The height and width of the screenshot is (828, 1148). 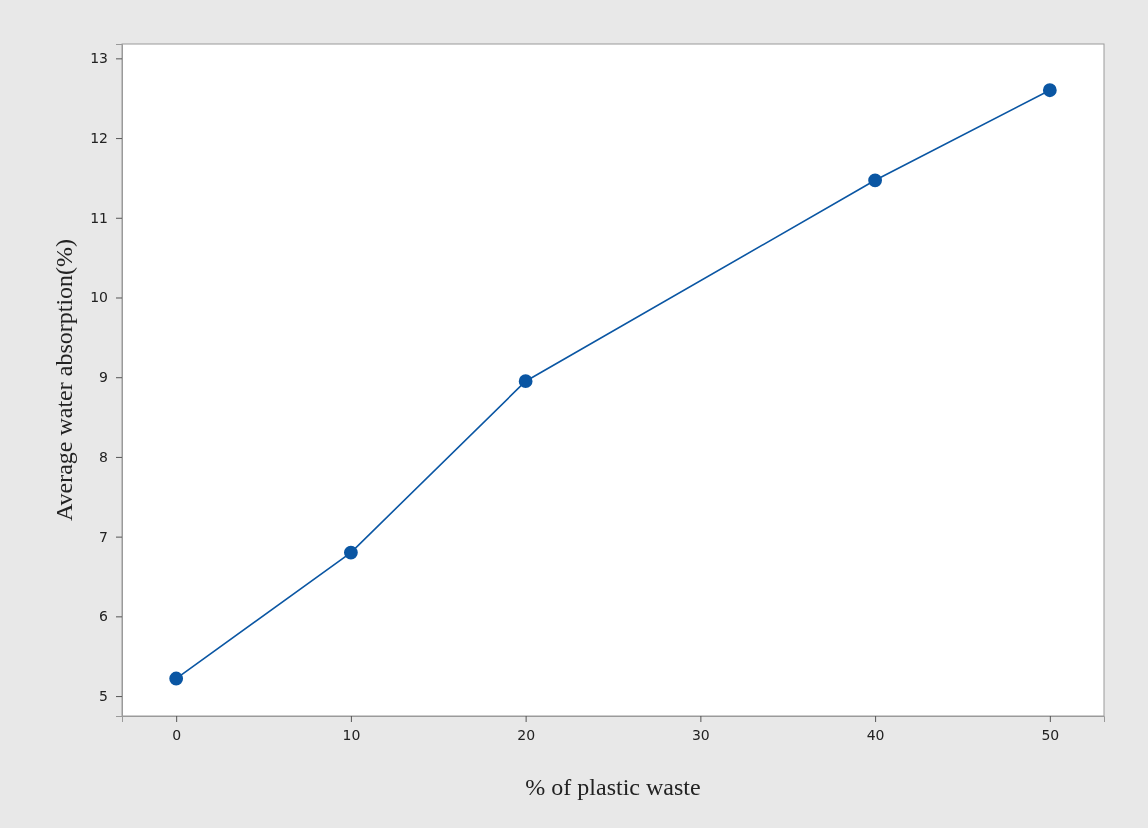 What do you see at coordinates (103, 696) in the screenshot?
I see `y-tick-label: 5` at bounding box center [103, 696].